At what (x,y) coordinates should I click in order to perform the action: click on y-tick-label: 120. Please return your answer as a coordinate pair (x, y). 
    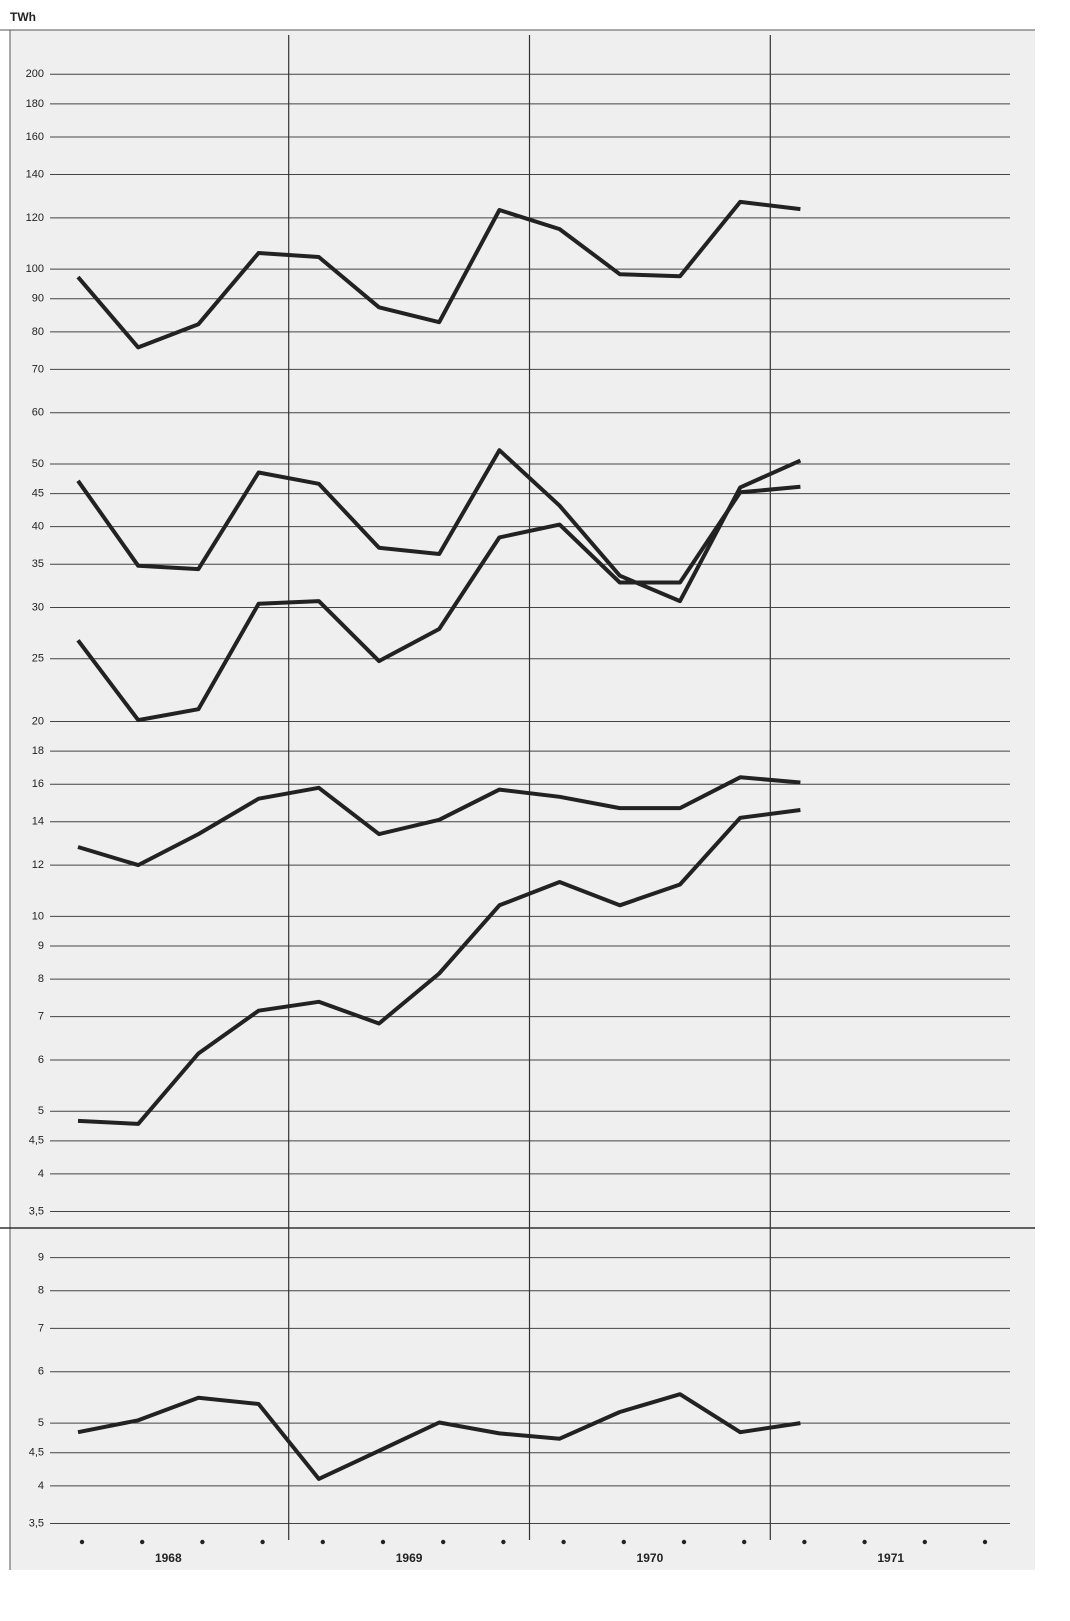
    Looking at the image, I should click on (35, 218).